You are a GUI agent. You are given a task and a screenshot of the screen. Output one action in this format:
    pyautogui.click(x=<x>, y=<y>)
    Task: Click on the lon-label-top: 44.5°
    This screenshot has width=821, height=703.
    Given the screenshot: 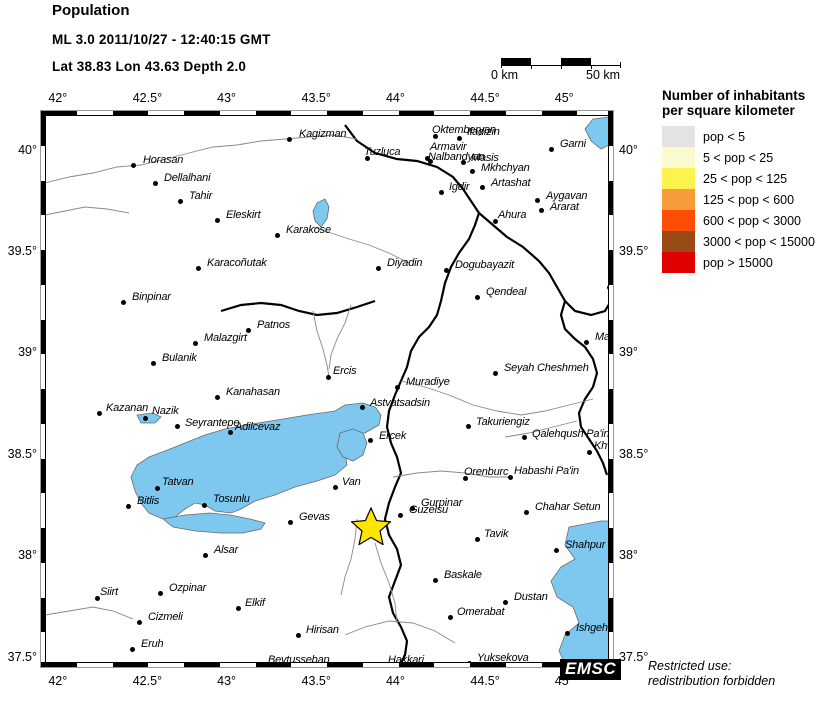 What is the action you would take?
    pyautogui.click(x=485, y=98)
    